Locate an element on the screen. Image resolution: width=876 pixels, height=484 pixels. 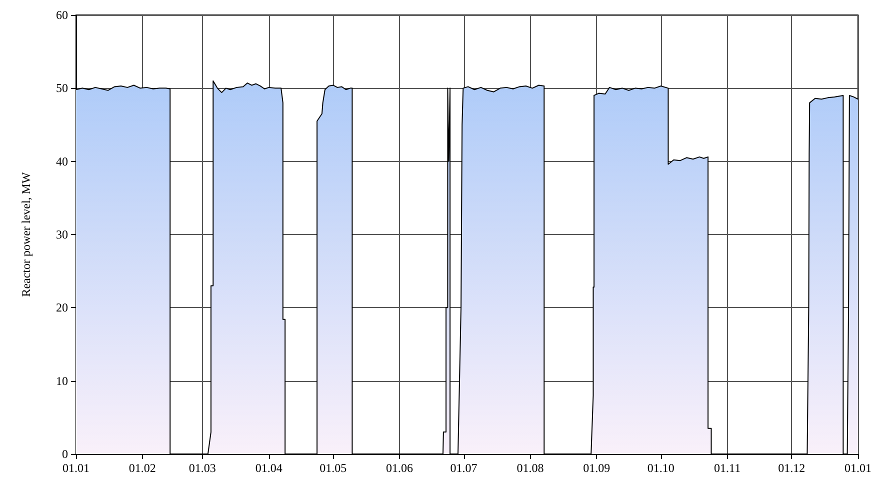
x-tick-label: 01.12 is located at coordinates (792, 468).